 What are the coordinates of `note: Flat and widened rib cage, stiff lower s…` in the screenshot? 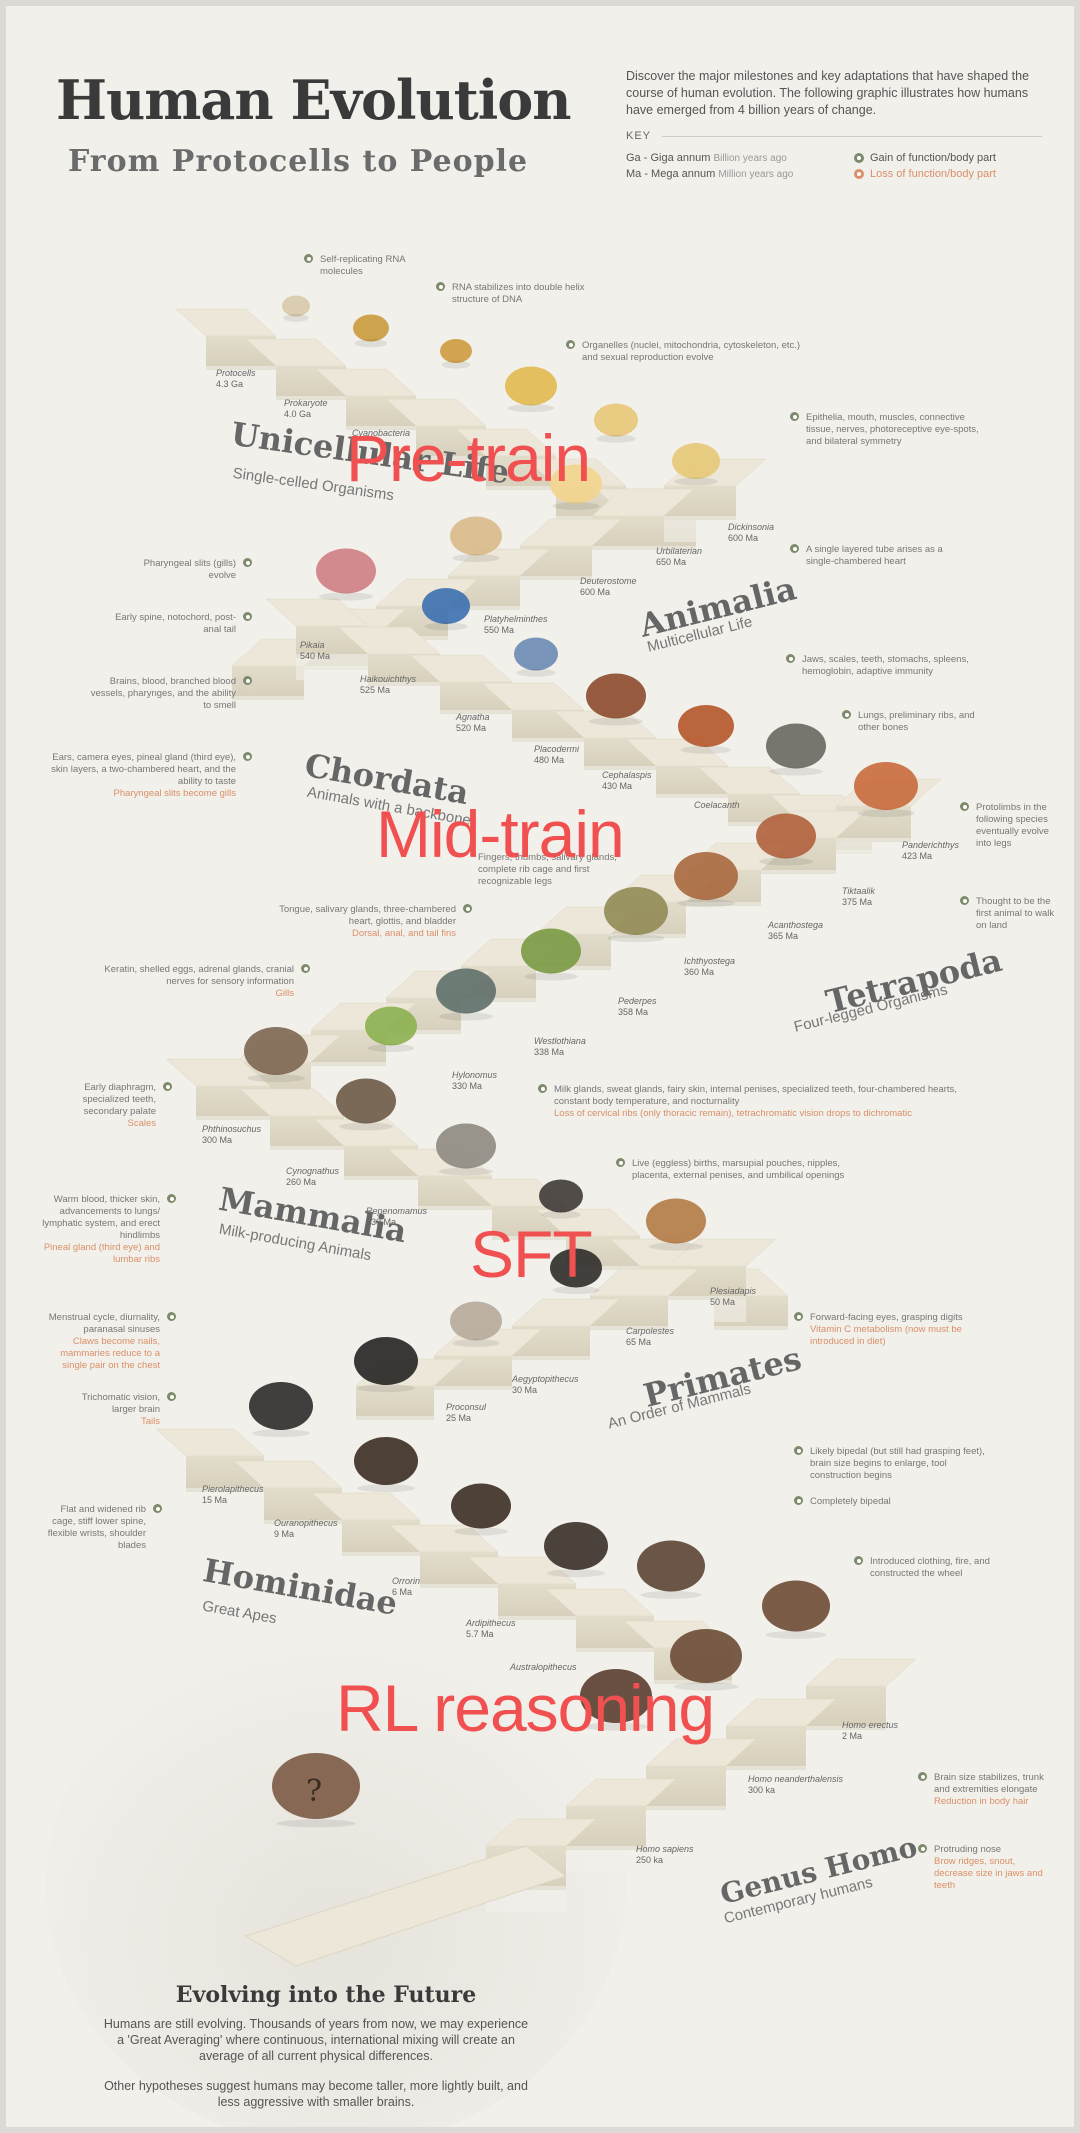 It's located at (99, 1528).